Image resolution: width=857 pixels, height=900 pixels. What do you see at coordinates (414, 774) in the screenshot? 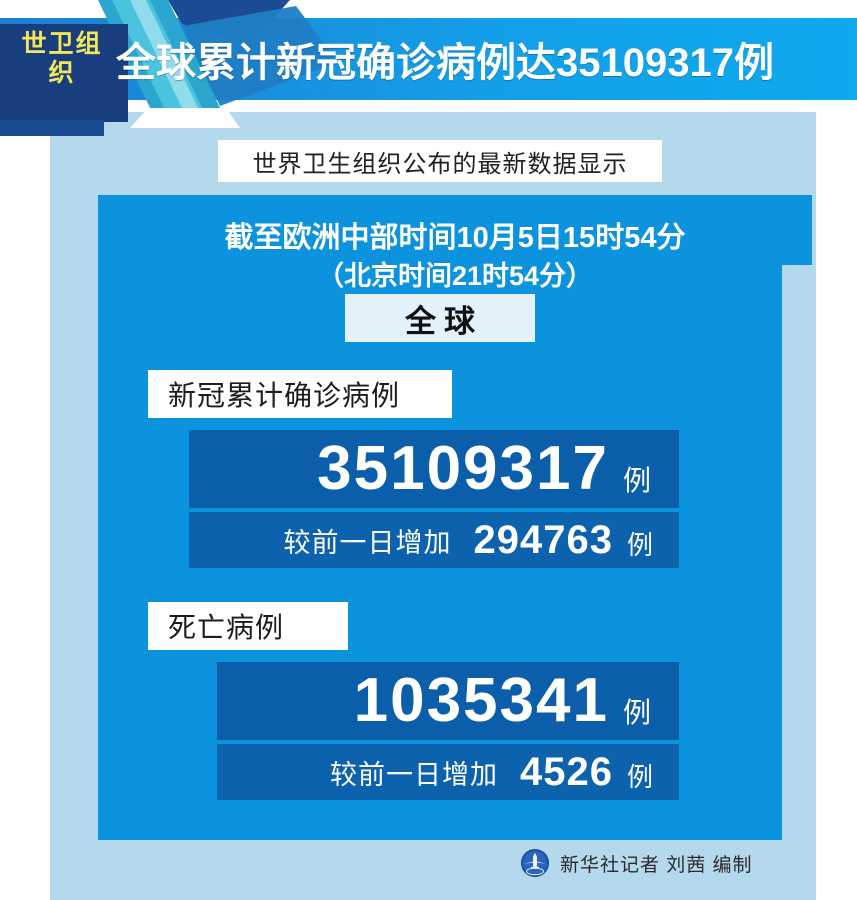
I see `deaths-delta-label: 较前一日增加` at bounding box center [414, 774].